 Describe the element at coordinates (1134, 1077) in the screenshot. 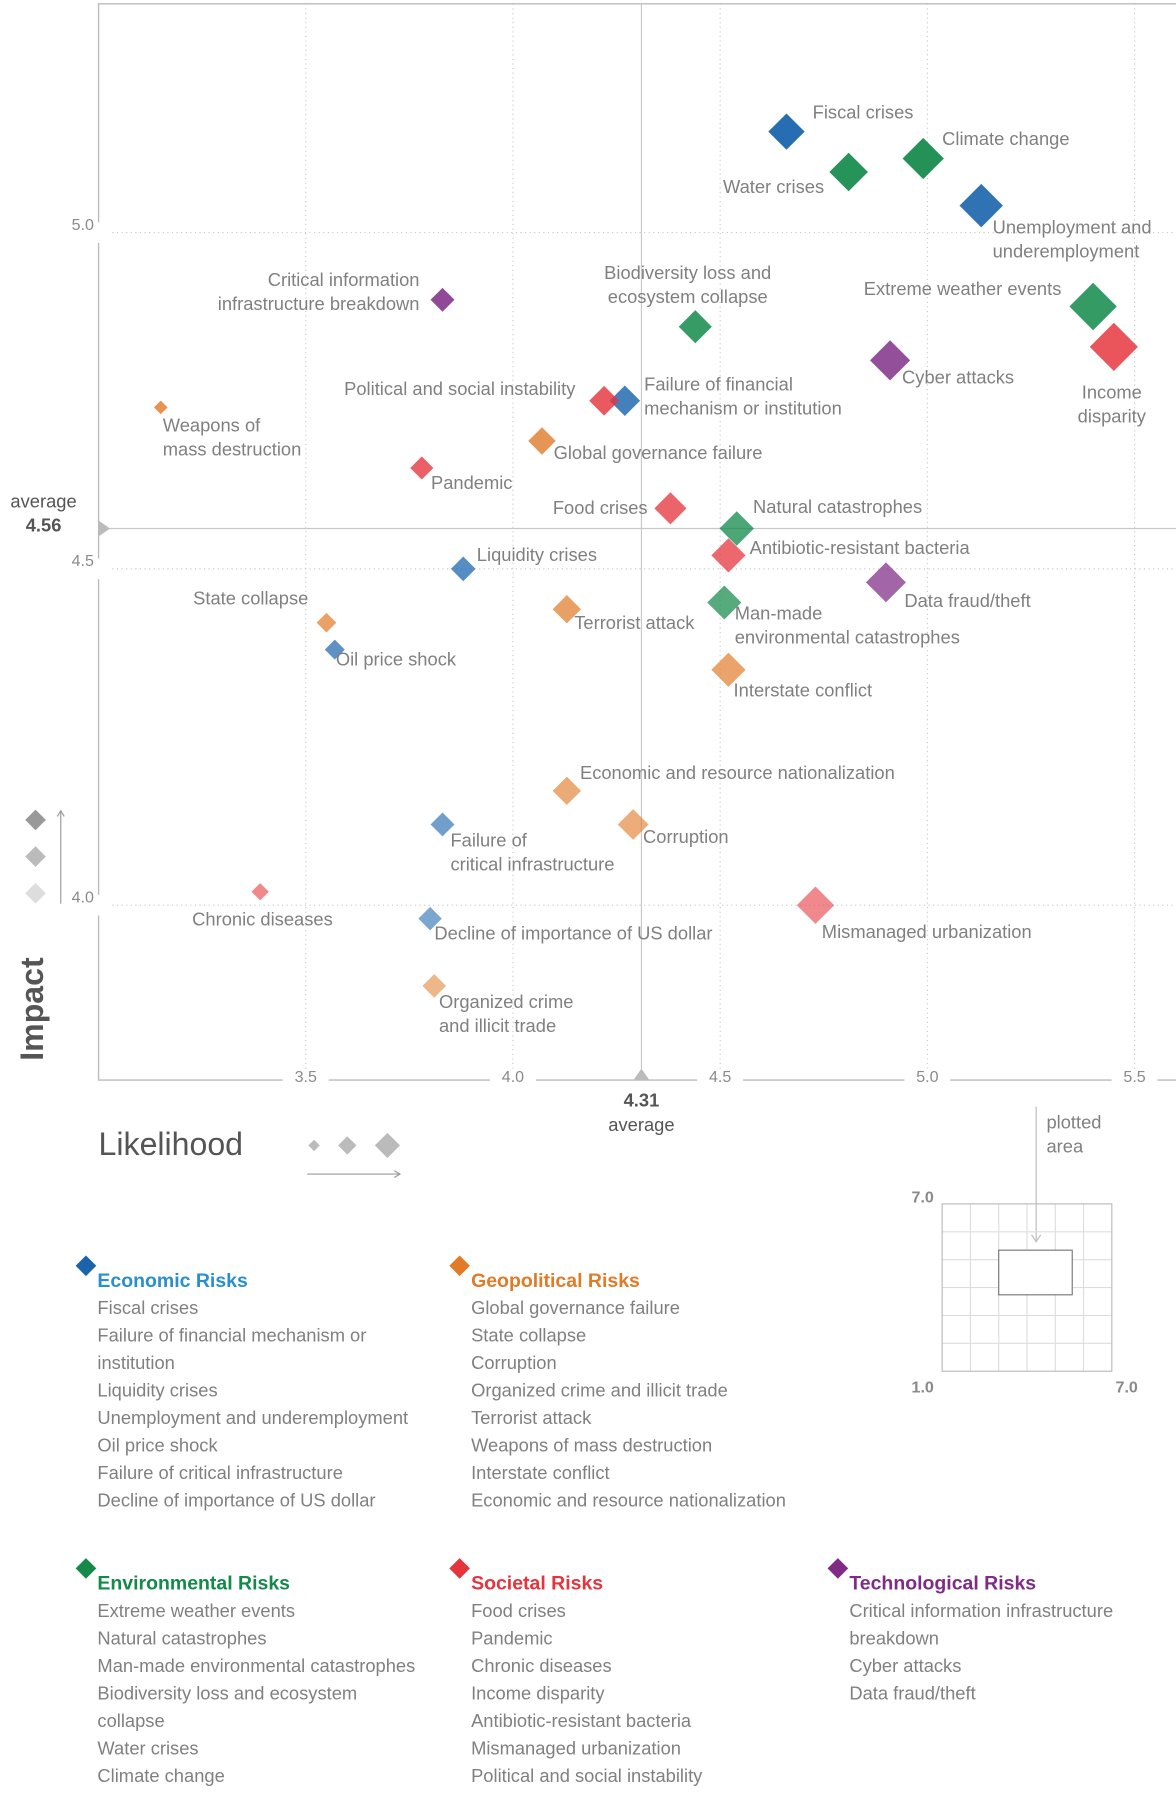

I see `x-tick-label: 5.5` at that location.